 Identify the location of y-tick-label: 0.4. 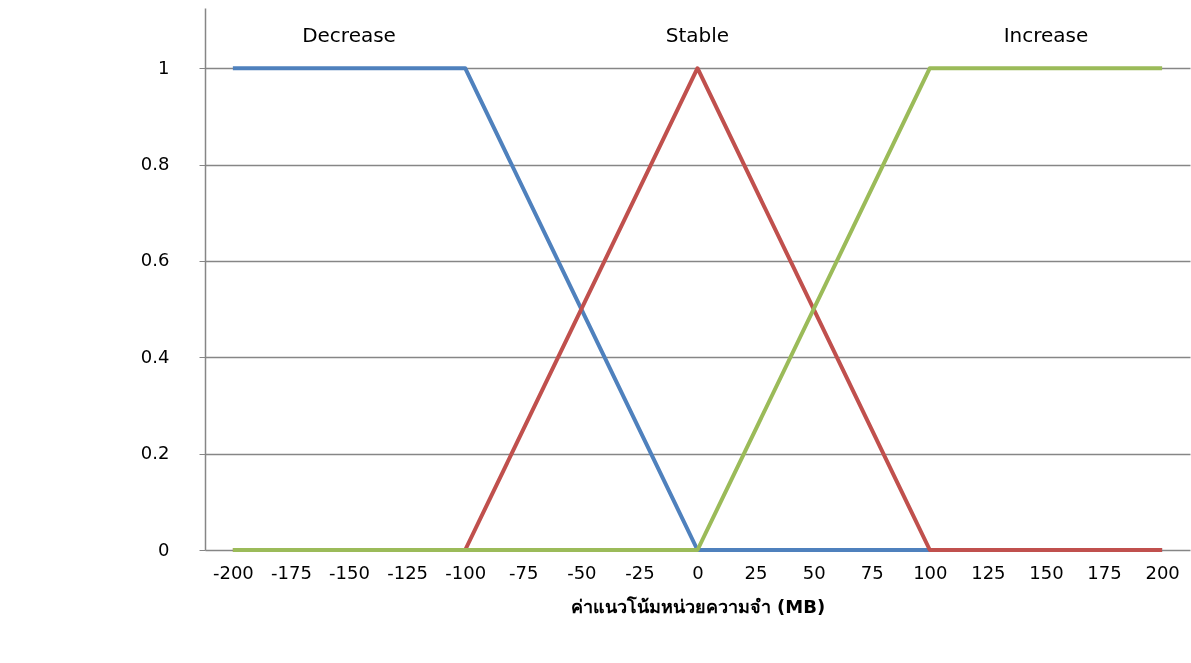
(155, 356).